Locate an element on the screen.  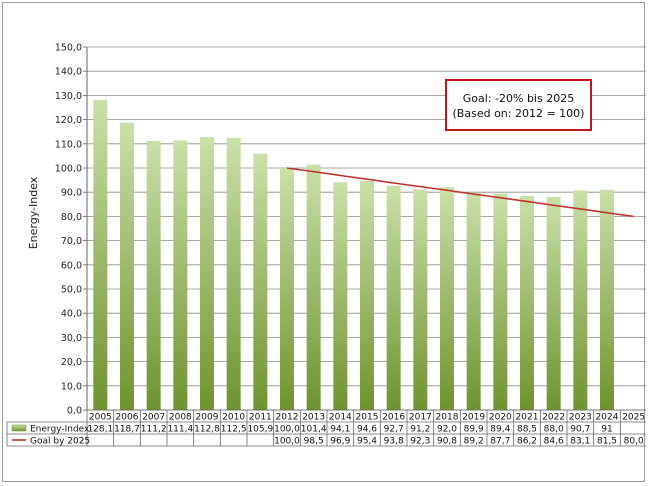
y-tick-label: 90,0 is located at coordinates (71, 193).